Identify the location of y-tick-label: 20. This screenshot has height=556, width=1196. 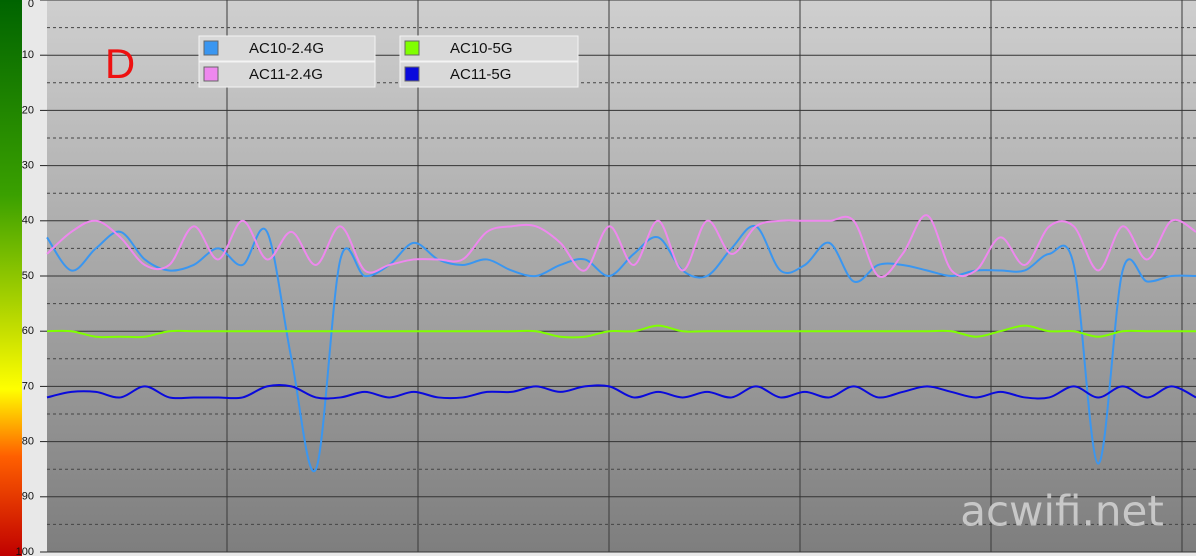
(28, 110).